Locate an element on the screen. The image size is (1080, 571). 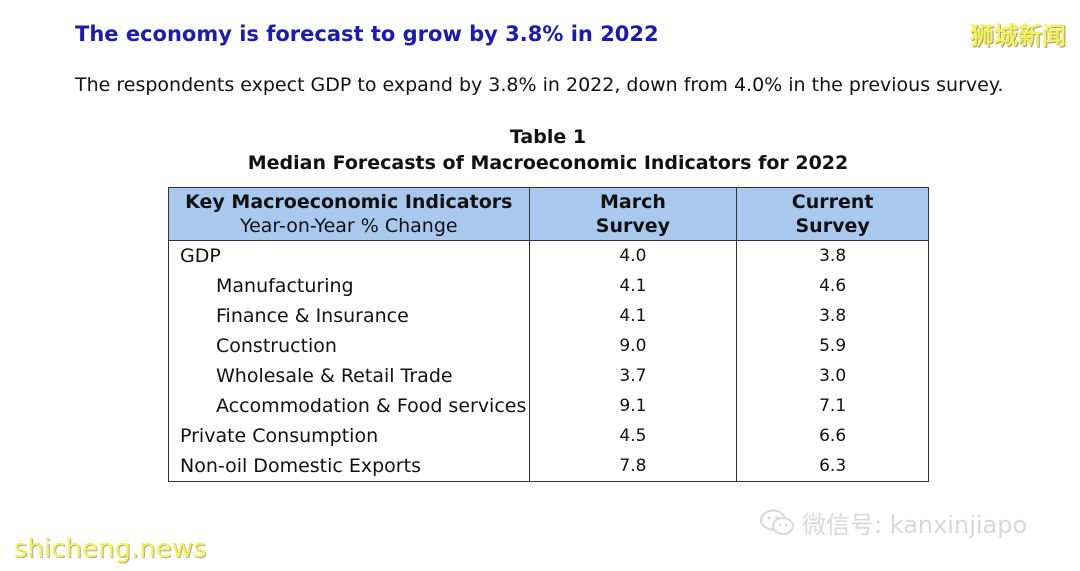
table-row: Construction 9.0 5.9 is located at coordinates (548, 346).